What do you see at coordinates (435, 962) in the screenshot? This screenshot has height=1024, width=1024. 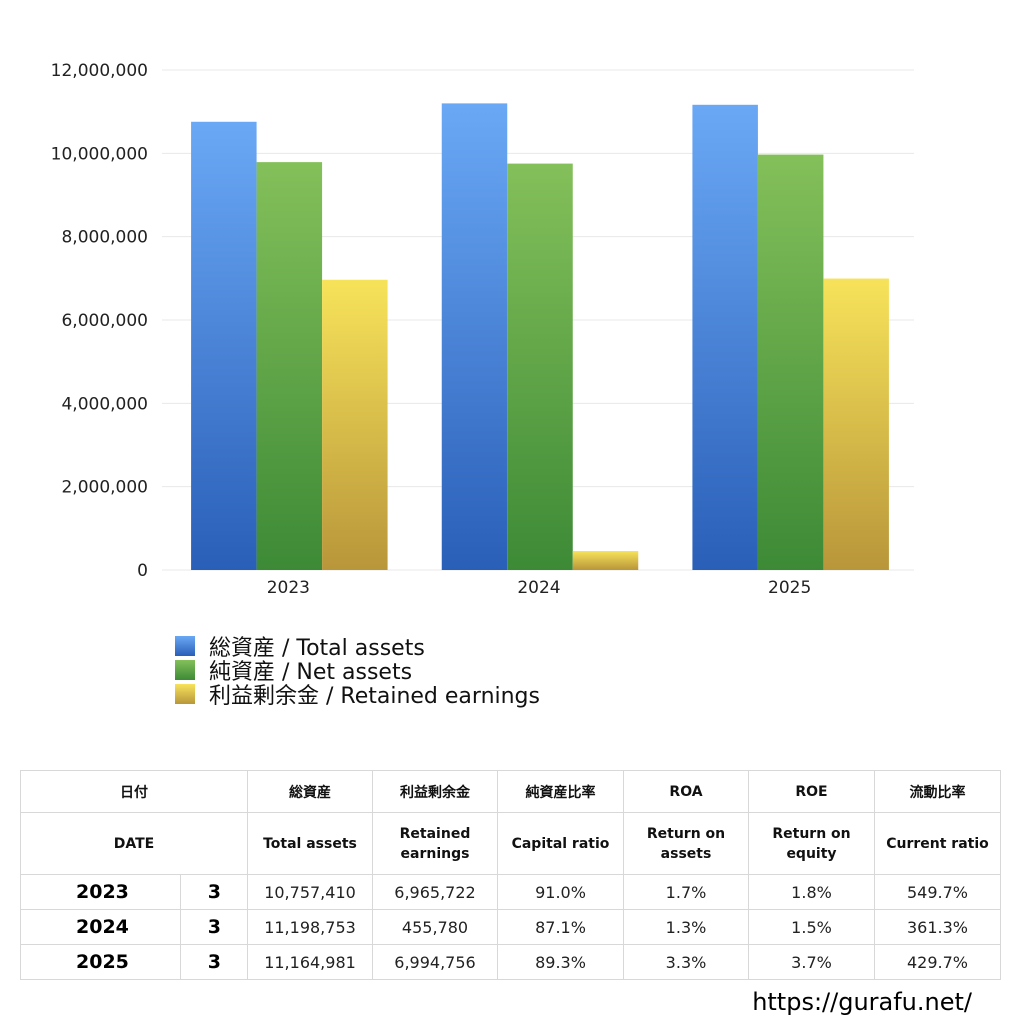 I see `cell-retained: 6,994,756` at bounding box center [435, 962].